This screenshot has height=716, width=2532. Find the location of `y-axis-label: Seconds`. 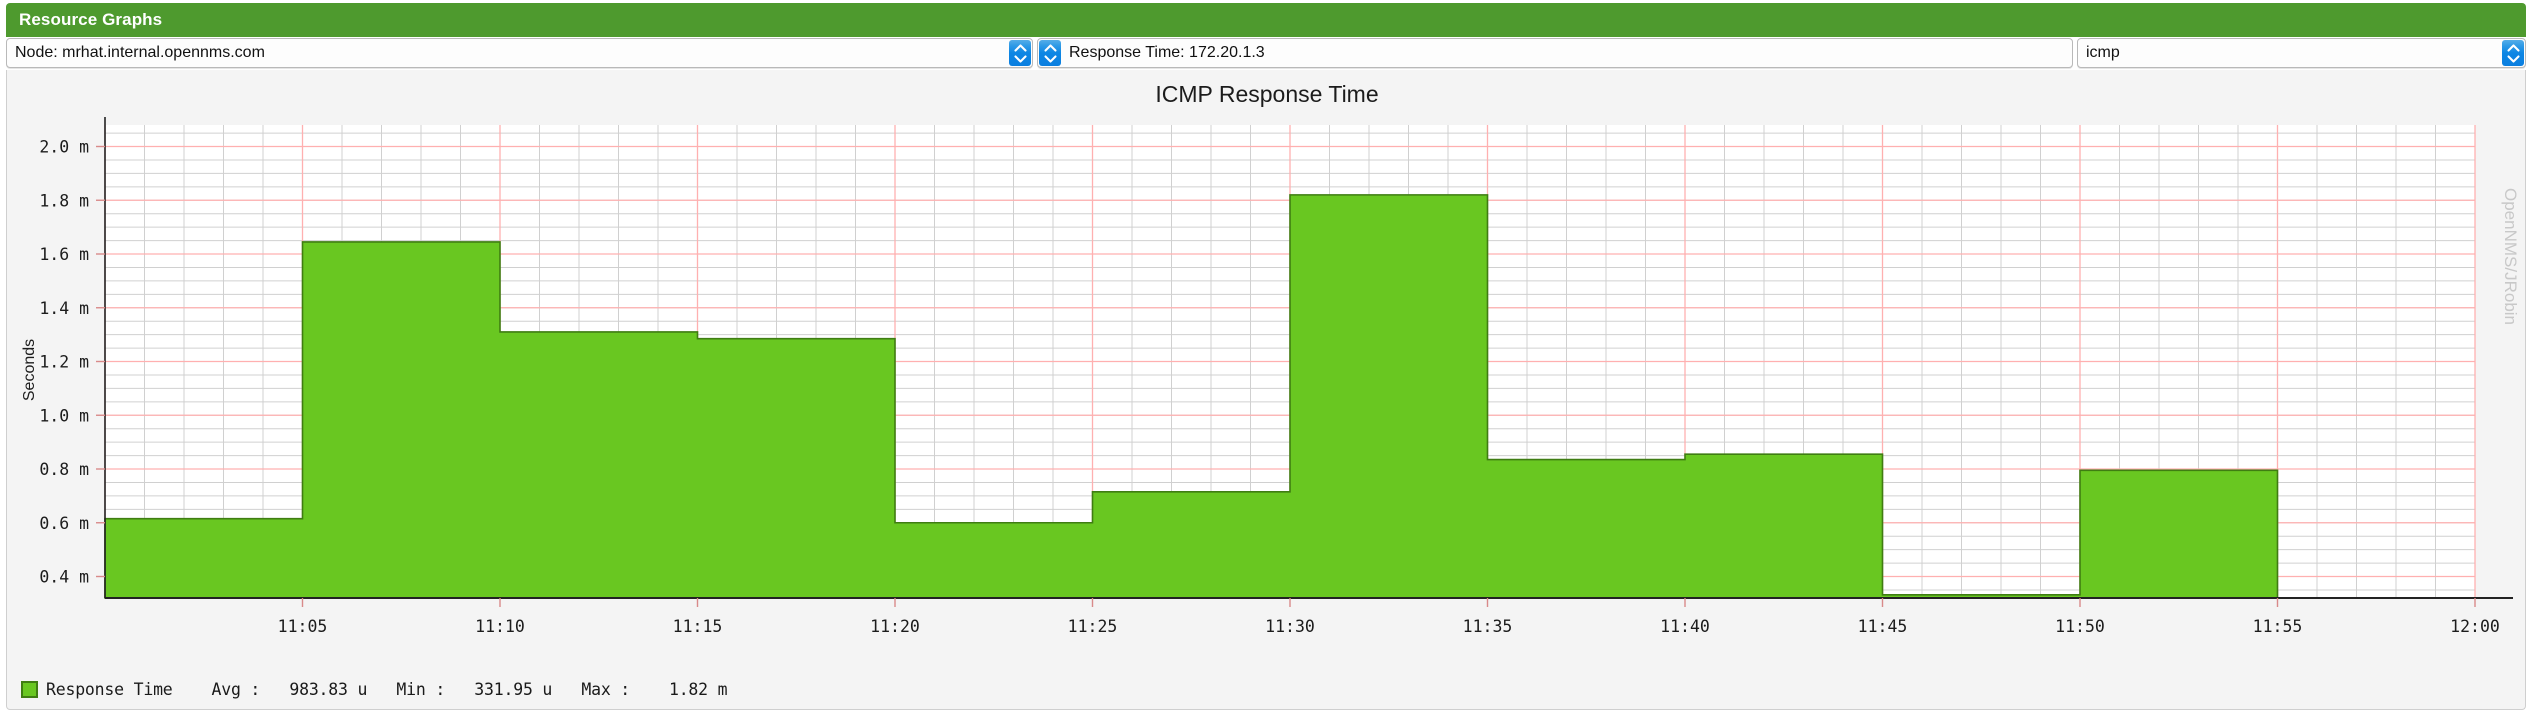

y-axis-label: Seconds is located at coordinates (29, 370).